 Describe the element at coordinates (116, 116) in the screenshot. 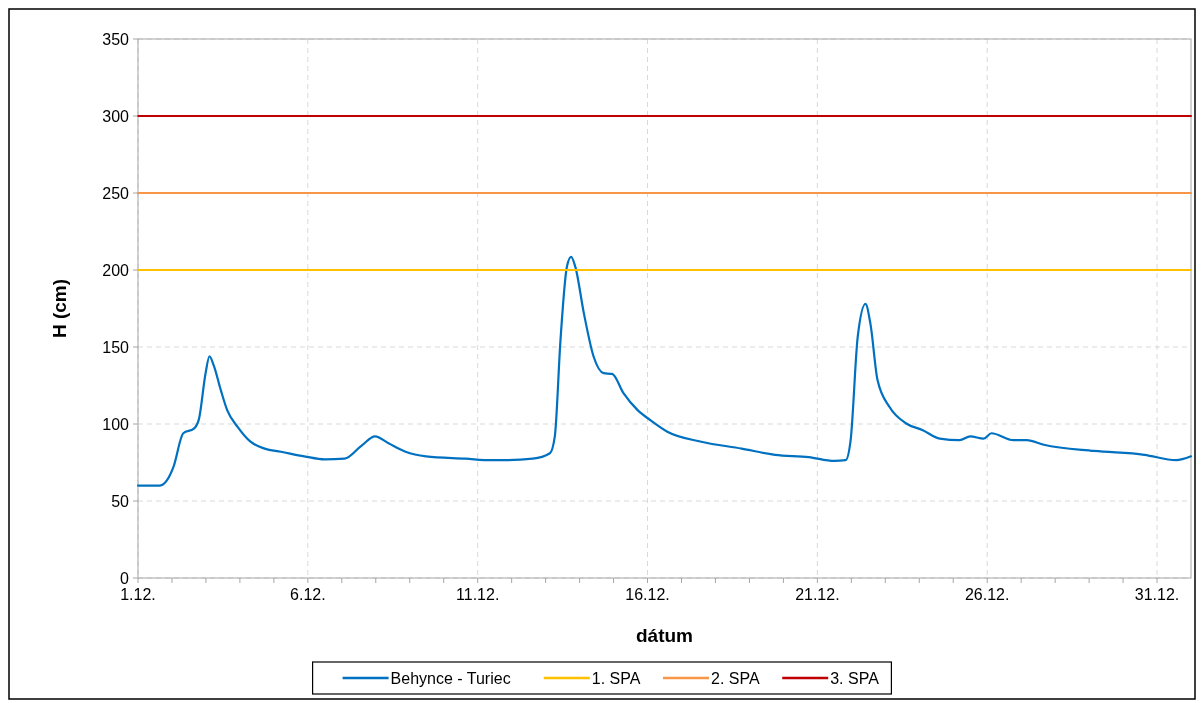

I see `y-tick-label: 300` at that location.